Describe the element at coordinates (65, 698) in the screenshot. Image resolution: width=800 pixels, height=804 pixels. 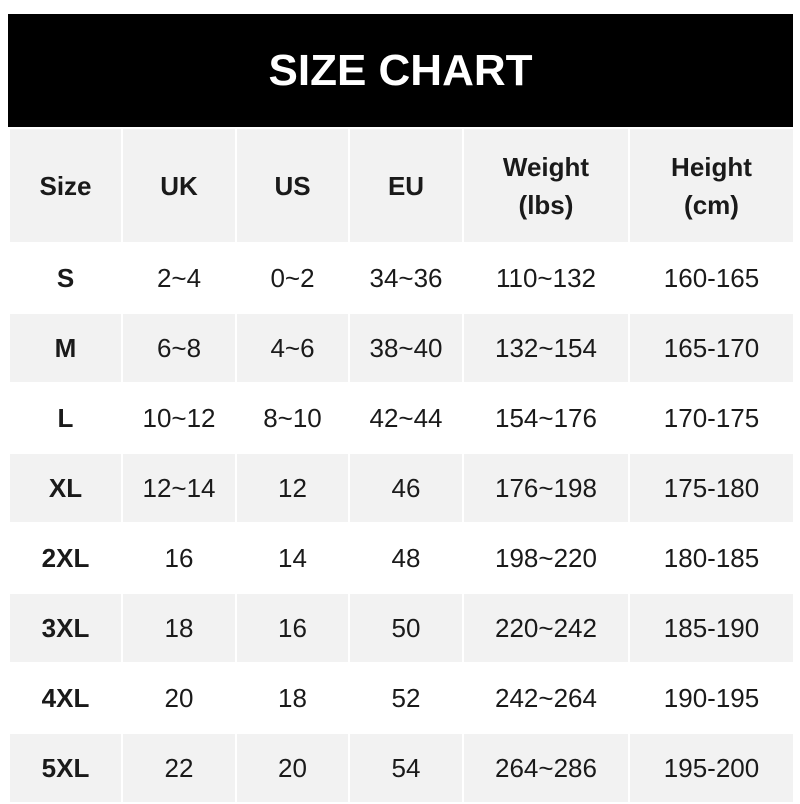
I see `cell-size: 4XL` at that location.